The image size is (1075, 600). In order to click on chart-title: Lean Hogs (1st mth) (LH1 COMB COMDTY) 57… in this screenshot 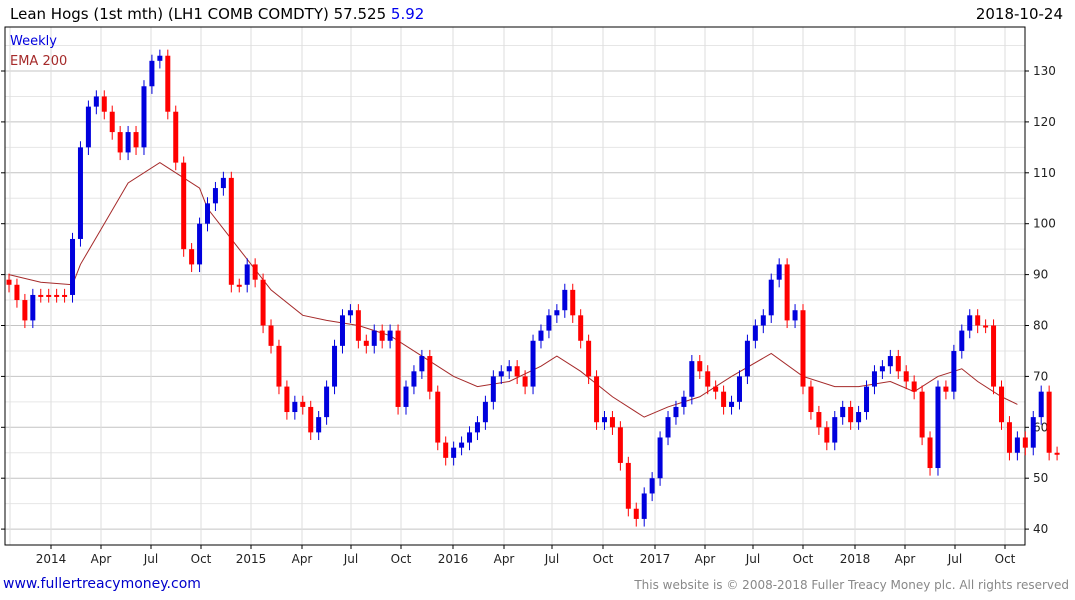, I will do `click(217, 14)`.